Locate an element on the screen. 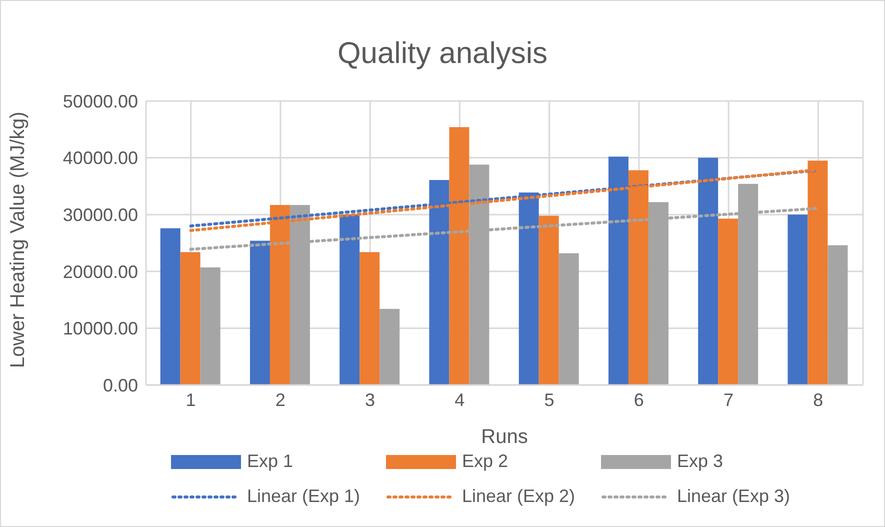 The image size is (885, 527). x-tick-label: 5 is located at coordinates (549, 400).